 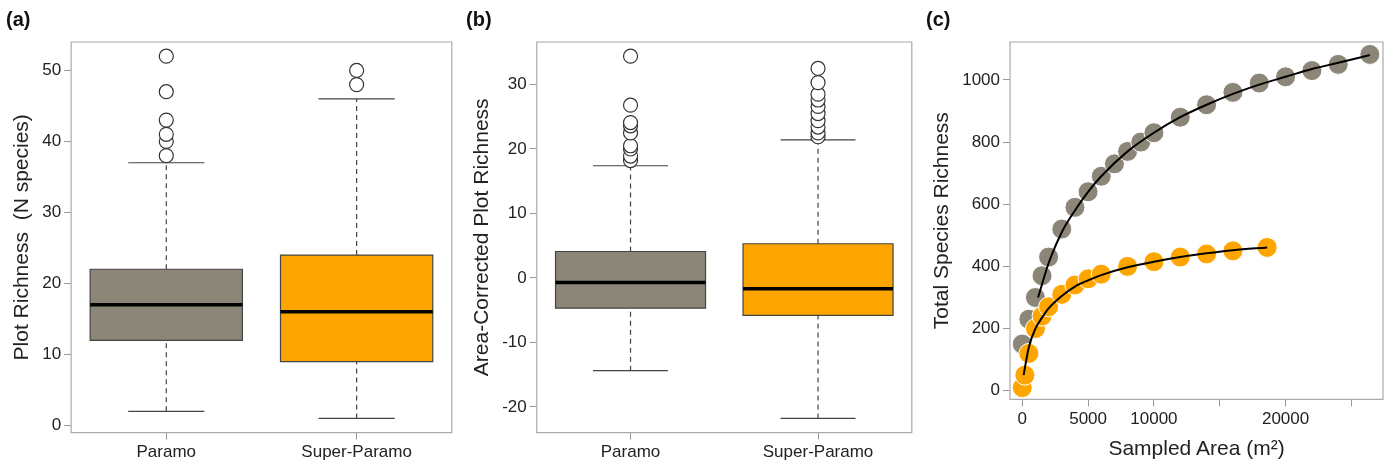 I want to click on y-tick-label: 50, so click(x=52, y=70).